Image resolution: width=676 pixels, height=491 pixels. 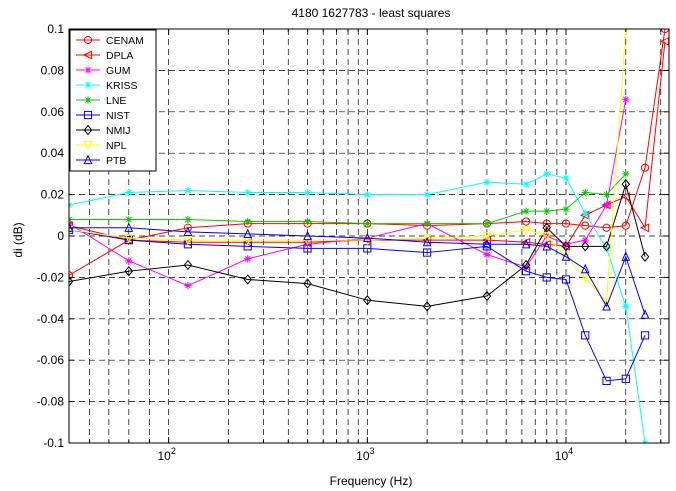 What do you see at coordinates (51, 360) in the screenshot?
I see `y-tick-label: -0.06` at bounding box center [51, 360].